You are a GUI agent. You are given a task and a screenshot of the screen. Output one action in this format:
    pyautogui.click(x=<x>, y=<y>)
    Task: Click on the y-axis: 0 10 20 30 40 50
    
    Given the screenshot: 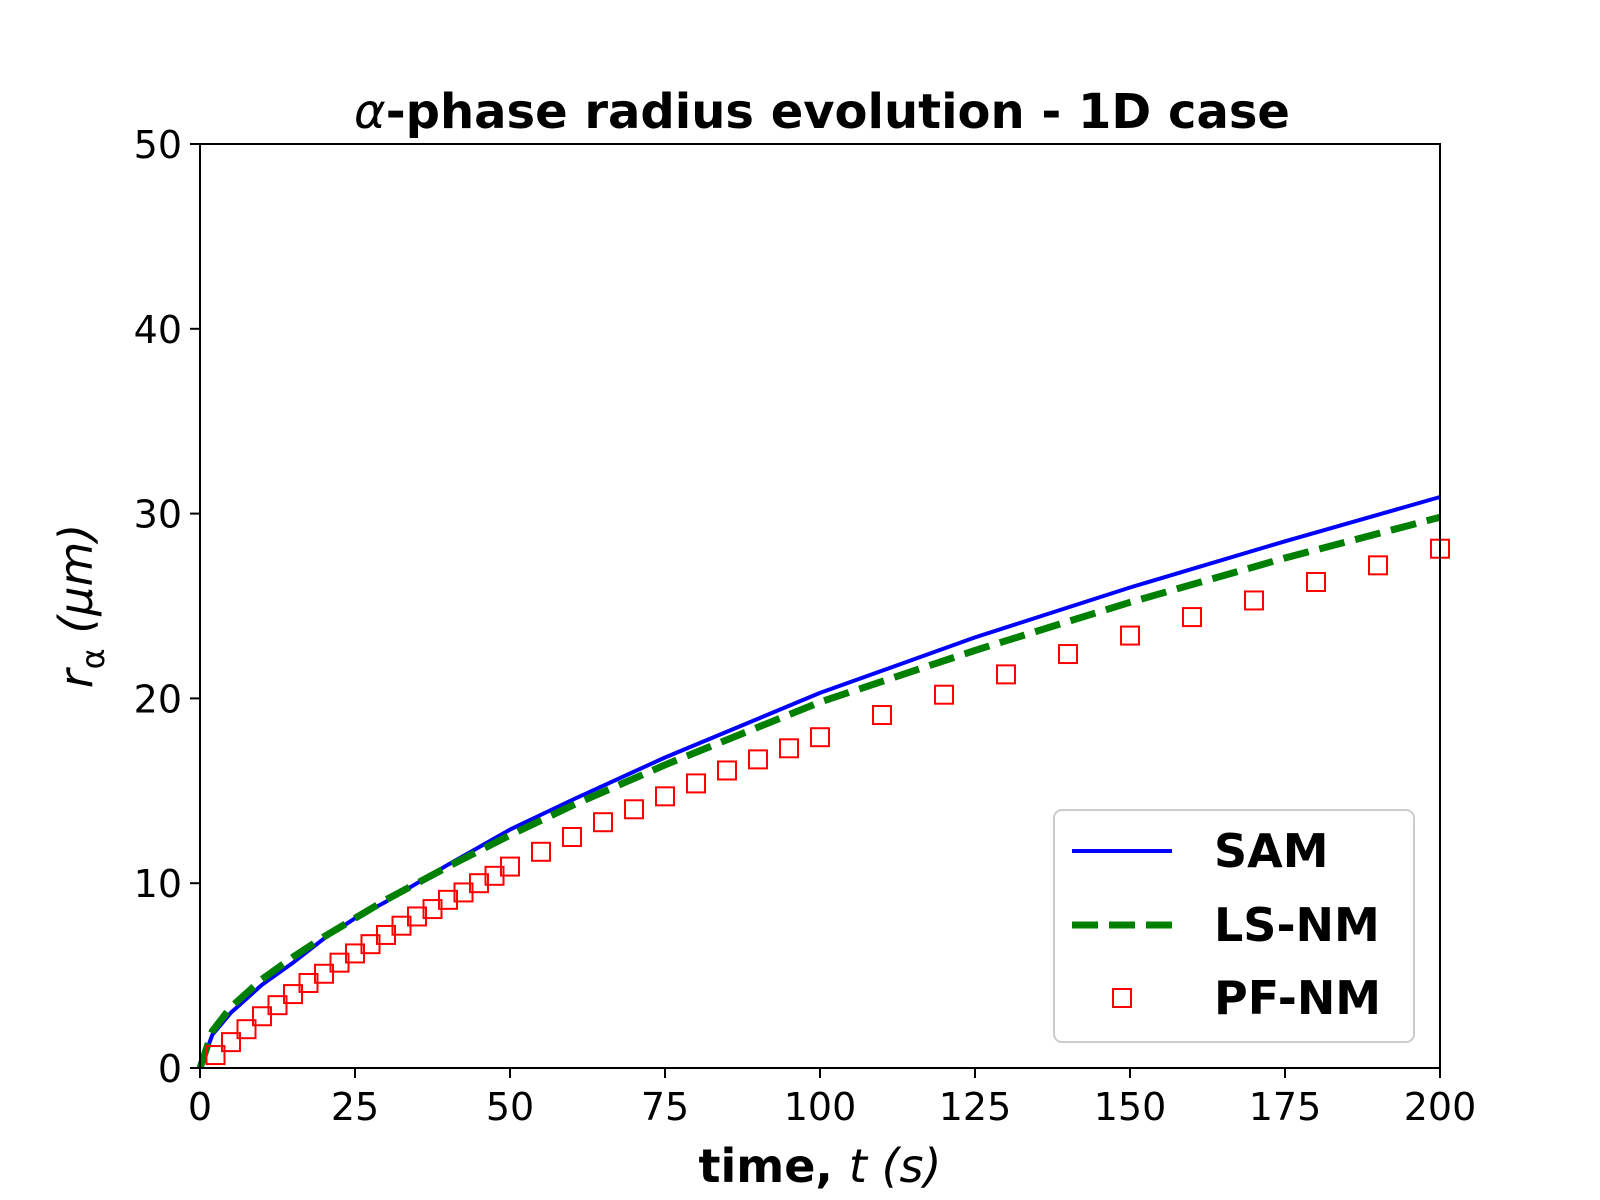 What is the action you would take?
    pyautogui.click(x=167, y=607)
    